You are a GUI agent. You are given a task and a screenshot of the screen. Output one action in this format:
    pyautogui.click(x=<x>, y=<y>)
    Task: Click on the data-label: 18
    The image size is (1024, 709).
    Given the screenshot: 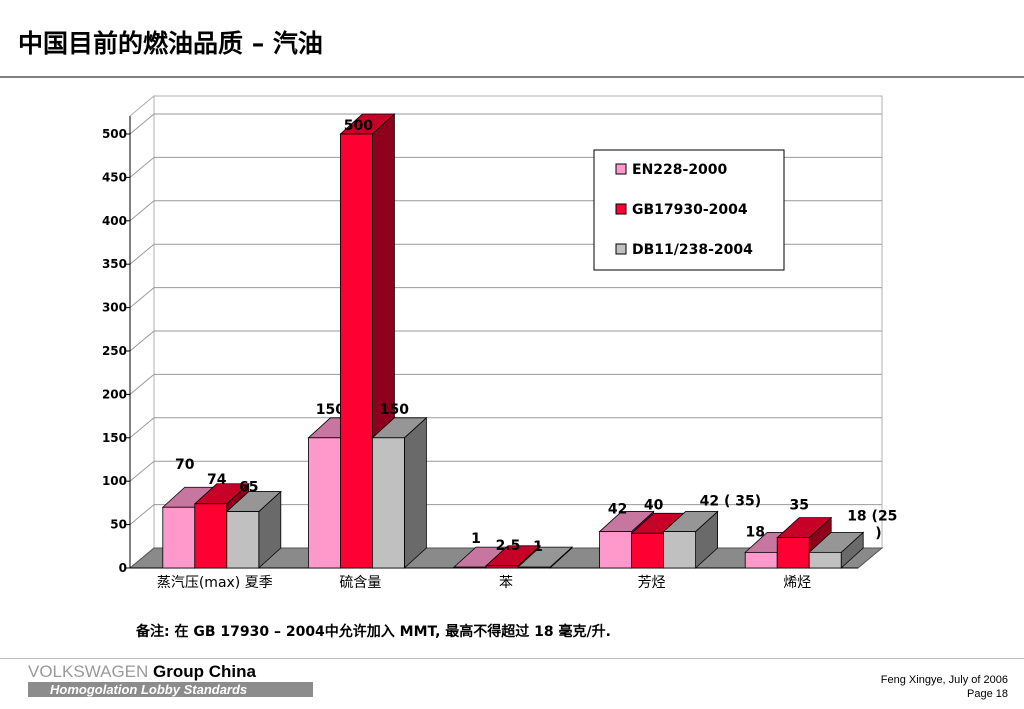 What is the action you would take?
    pyautogui.click(x=754, y=532)
    